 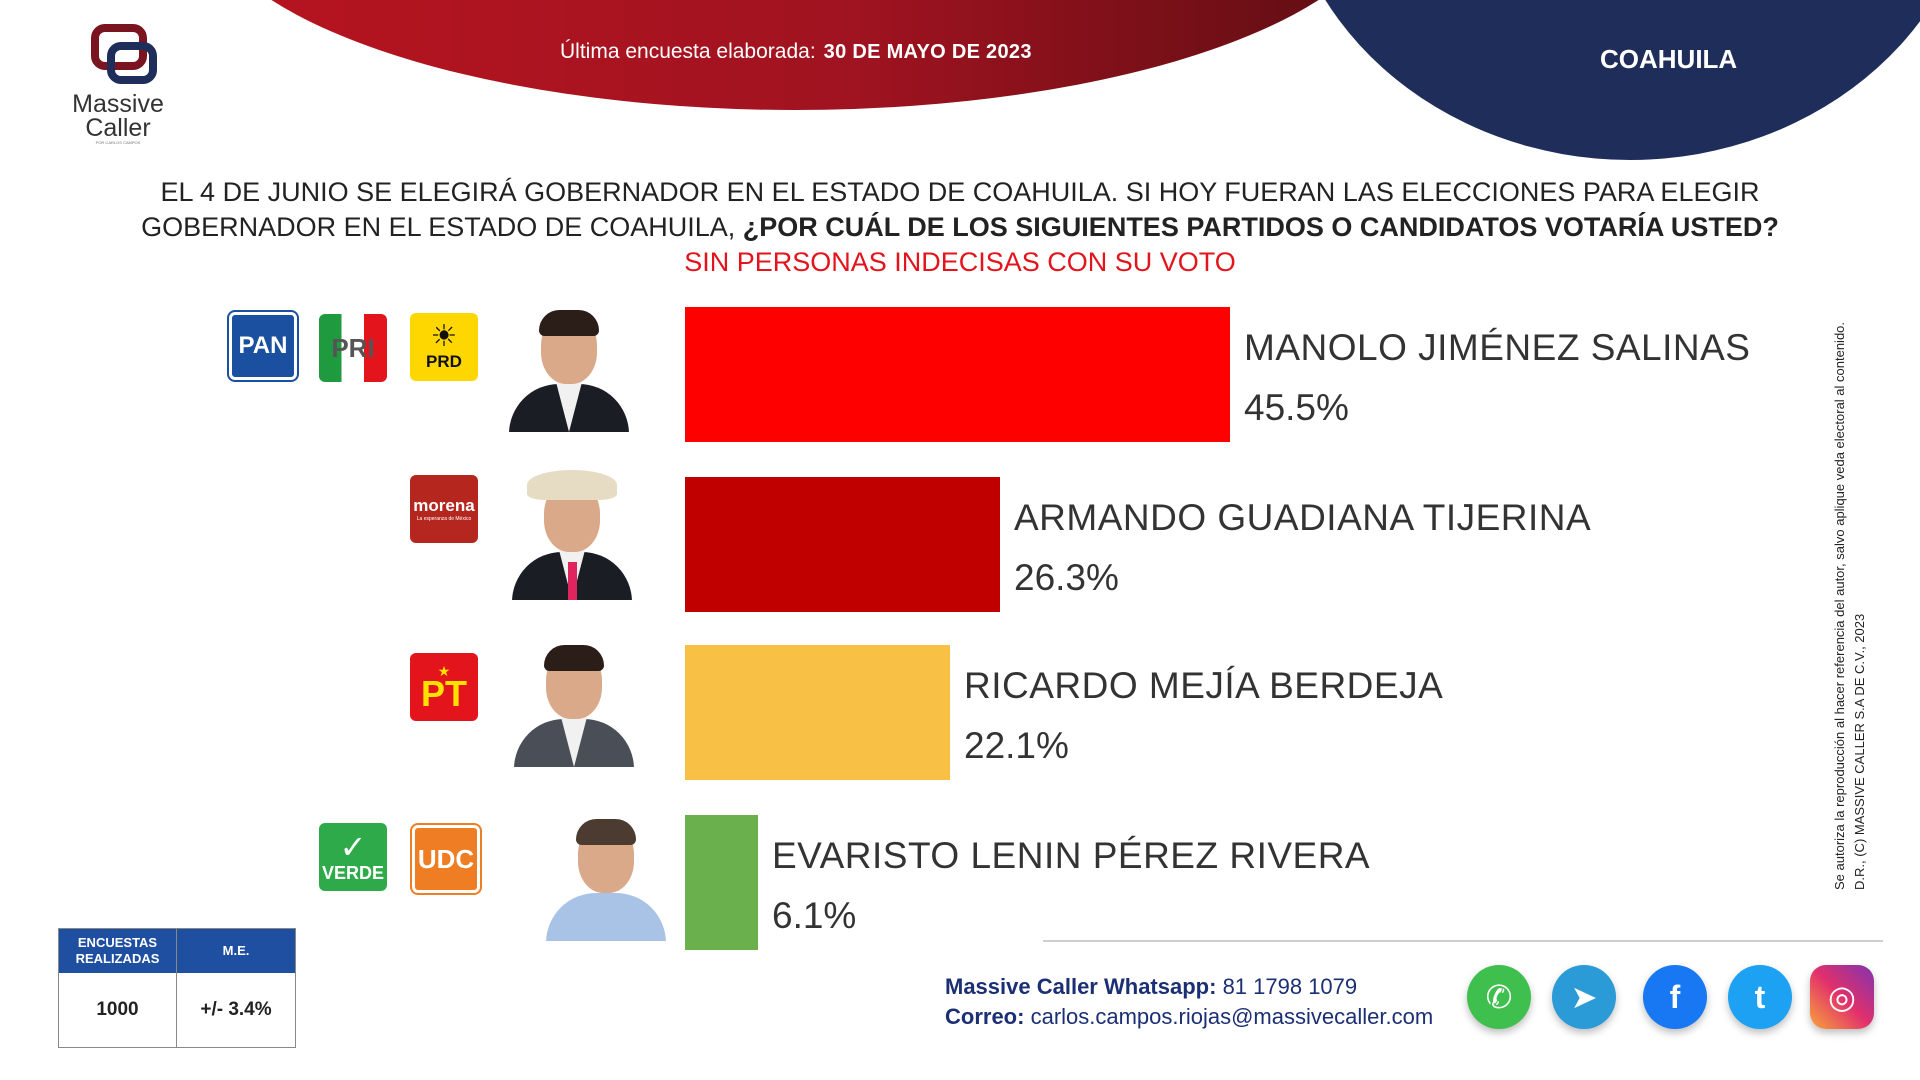 I want to click on candidate-value-perez: 6.1%, so click(x=814, y=915).